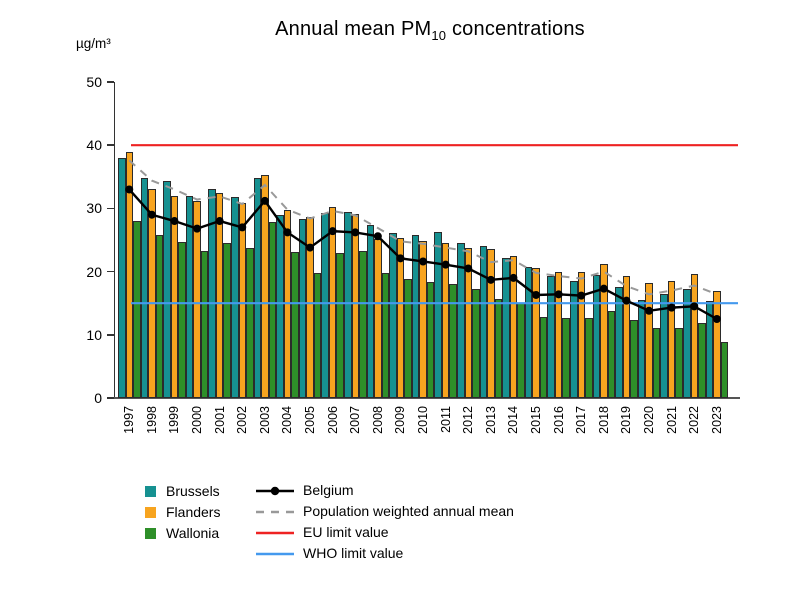  What do you see at coordinates (558, 334) in the screenshot?
I see `bar-flanders-2016` at bounding box center [558, 334].